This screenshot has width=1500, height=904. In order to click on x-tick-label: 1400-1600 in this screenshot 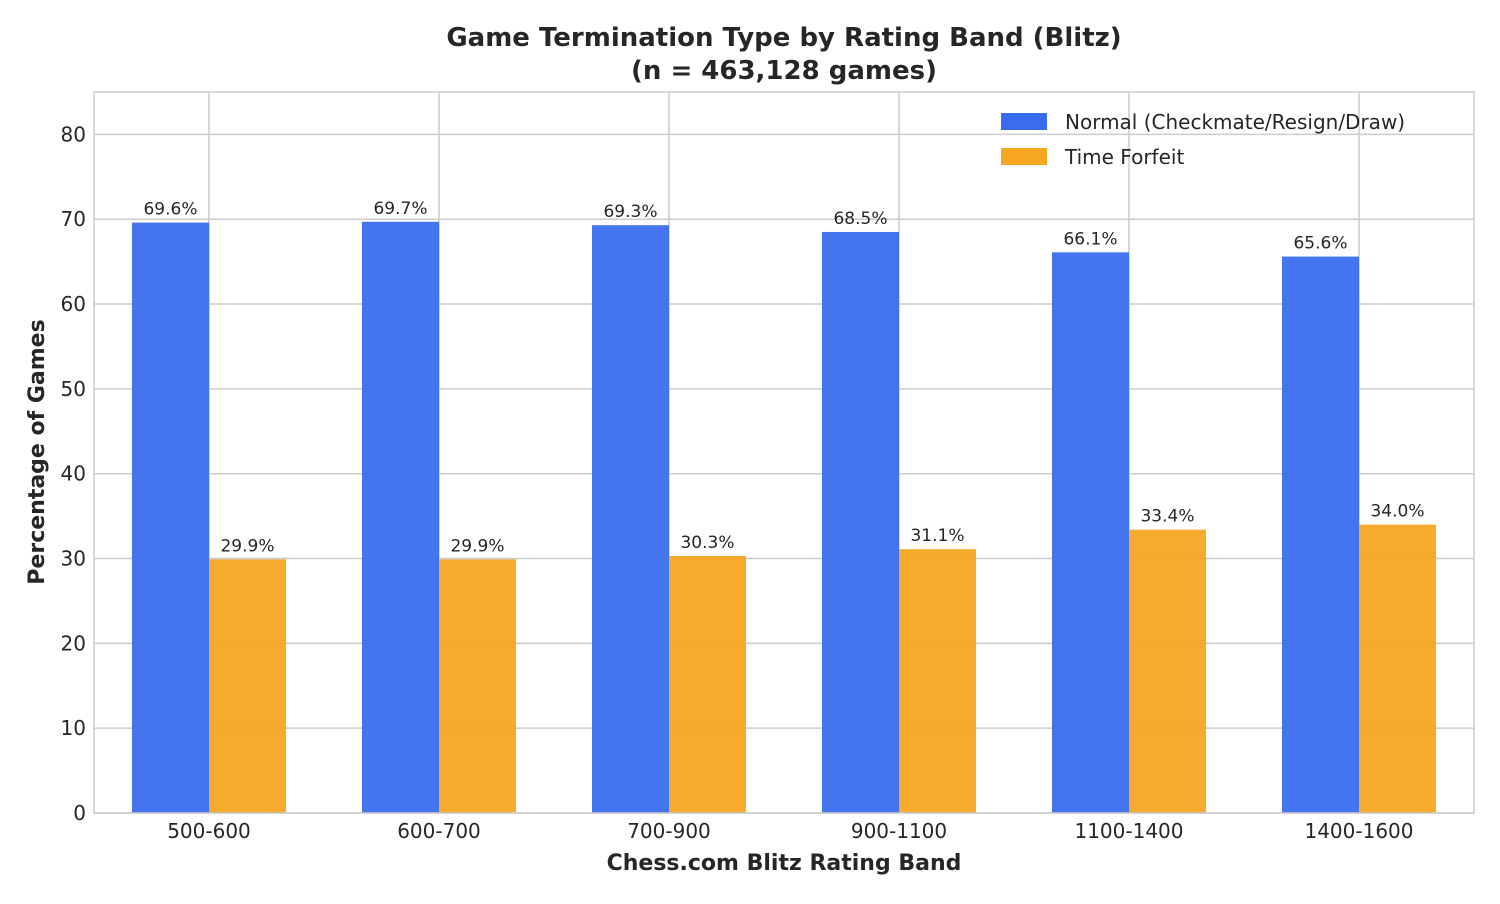, I will do `click(1358, 831)`.